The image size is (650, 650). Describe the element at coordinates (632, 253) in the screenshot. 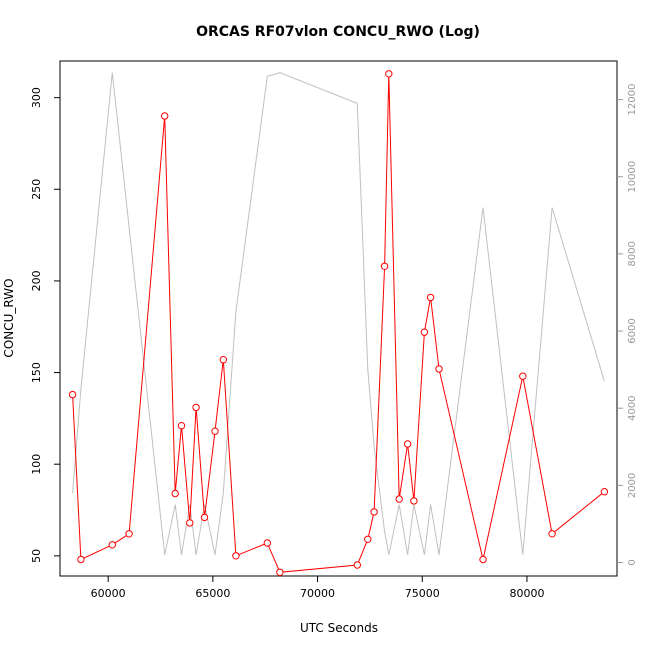

I see `y2-tick-label: 8000` at that location.